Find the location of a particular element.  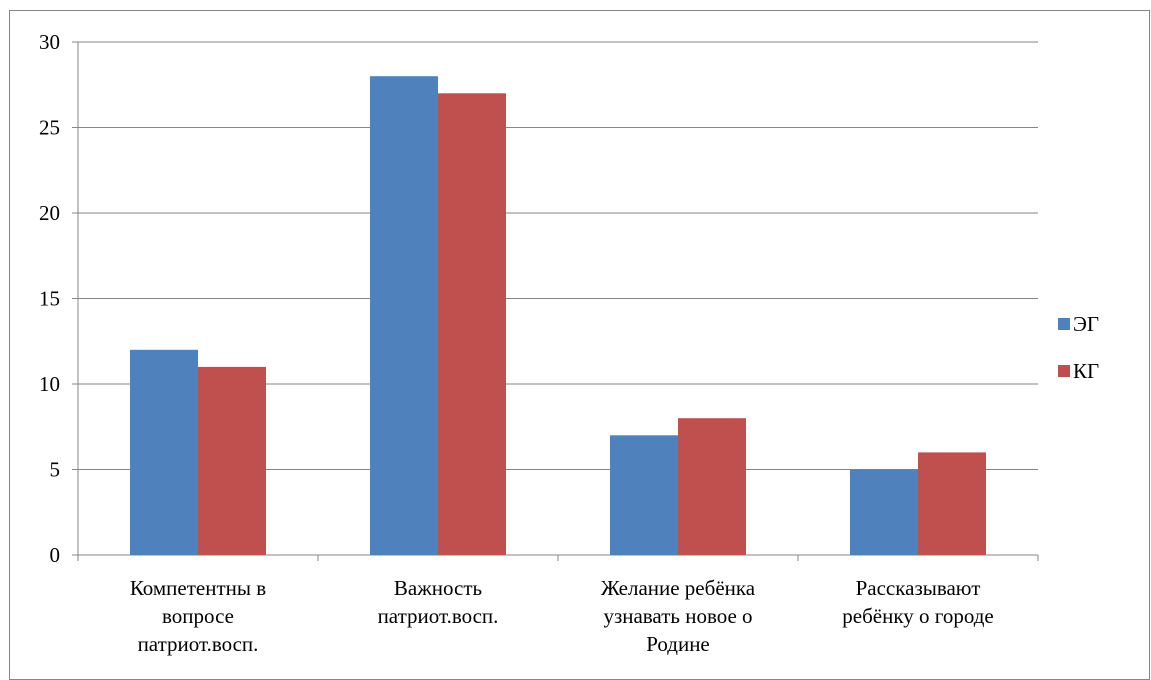

bar-ЭГ-1 is located at coordinates (404, 315).